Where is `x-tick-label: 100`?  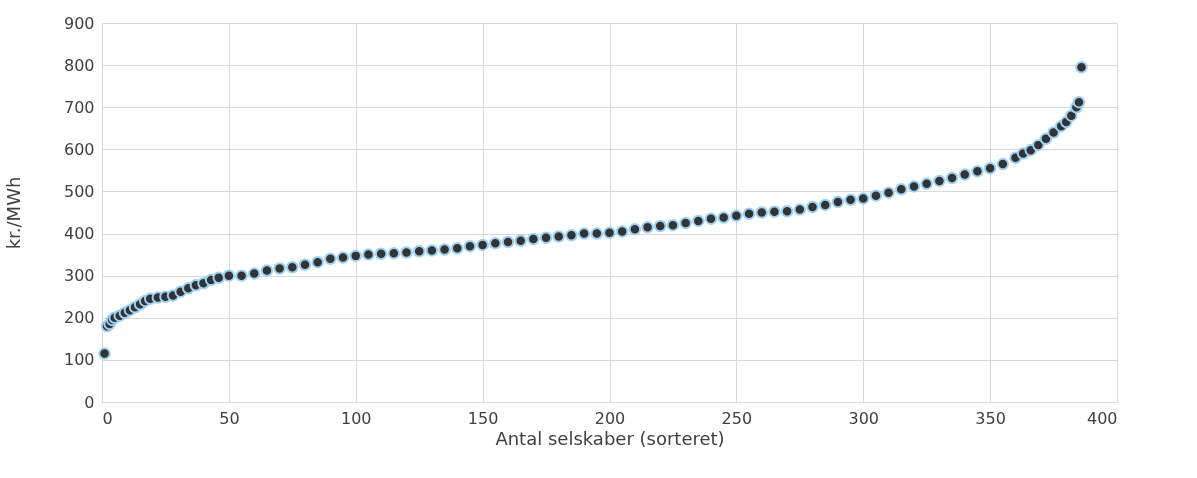 x-tick-label: 100 is located at coordinates (356, 418).